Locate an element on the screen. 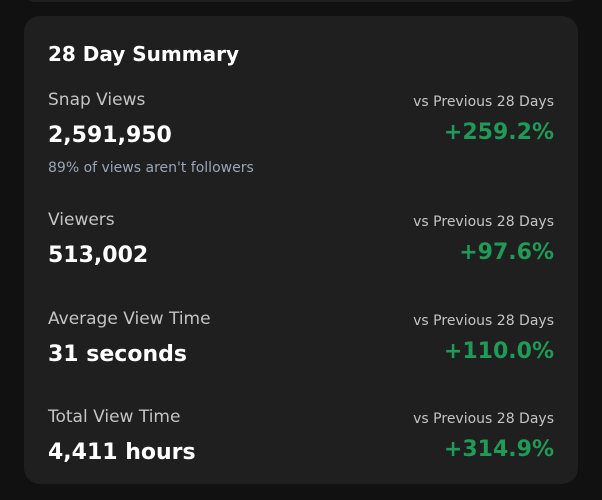 The height and width of the screenshot is (500, 602). change-percent: +110.0% is located at coordinates (498, 351).